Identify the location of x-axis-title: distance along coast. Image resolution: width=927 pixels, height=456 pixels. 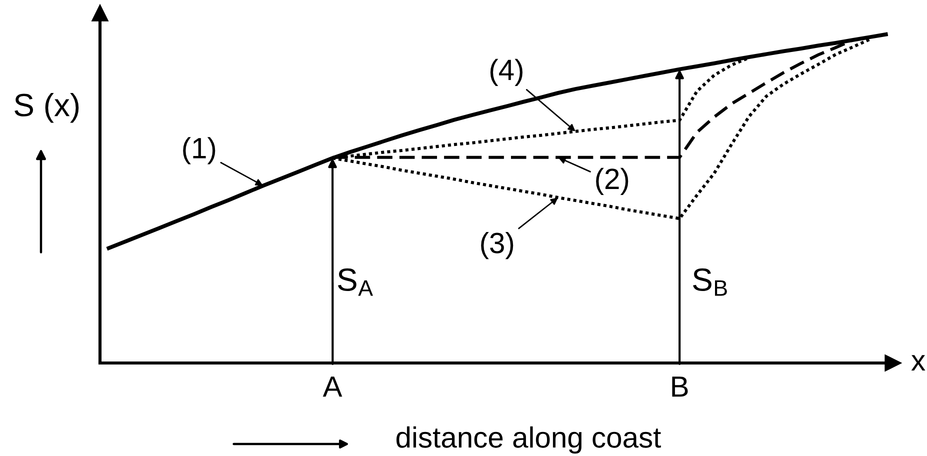
(528, 440).